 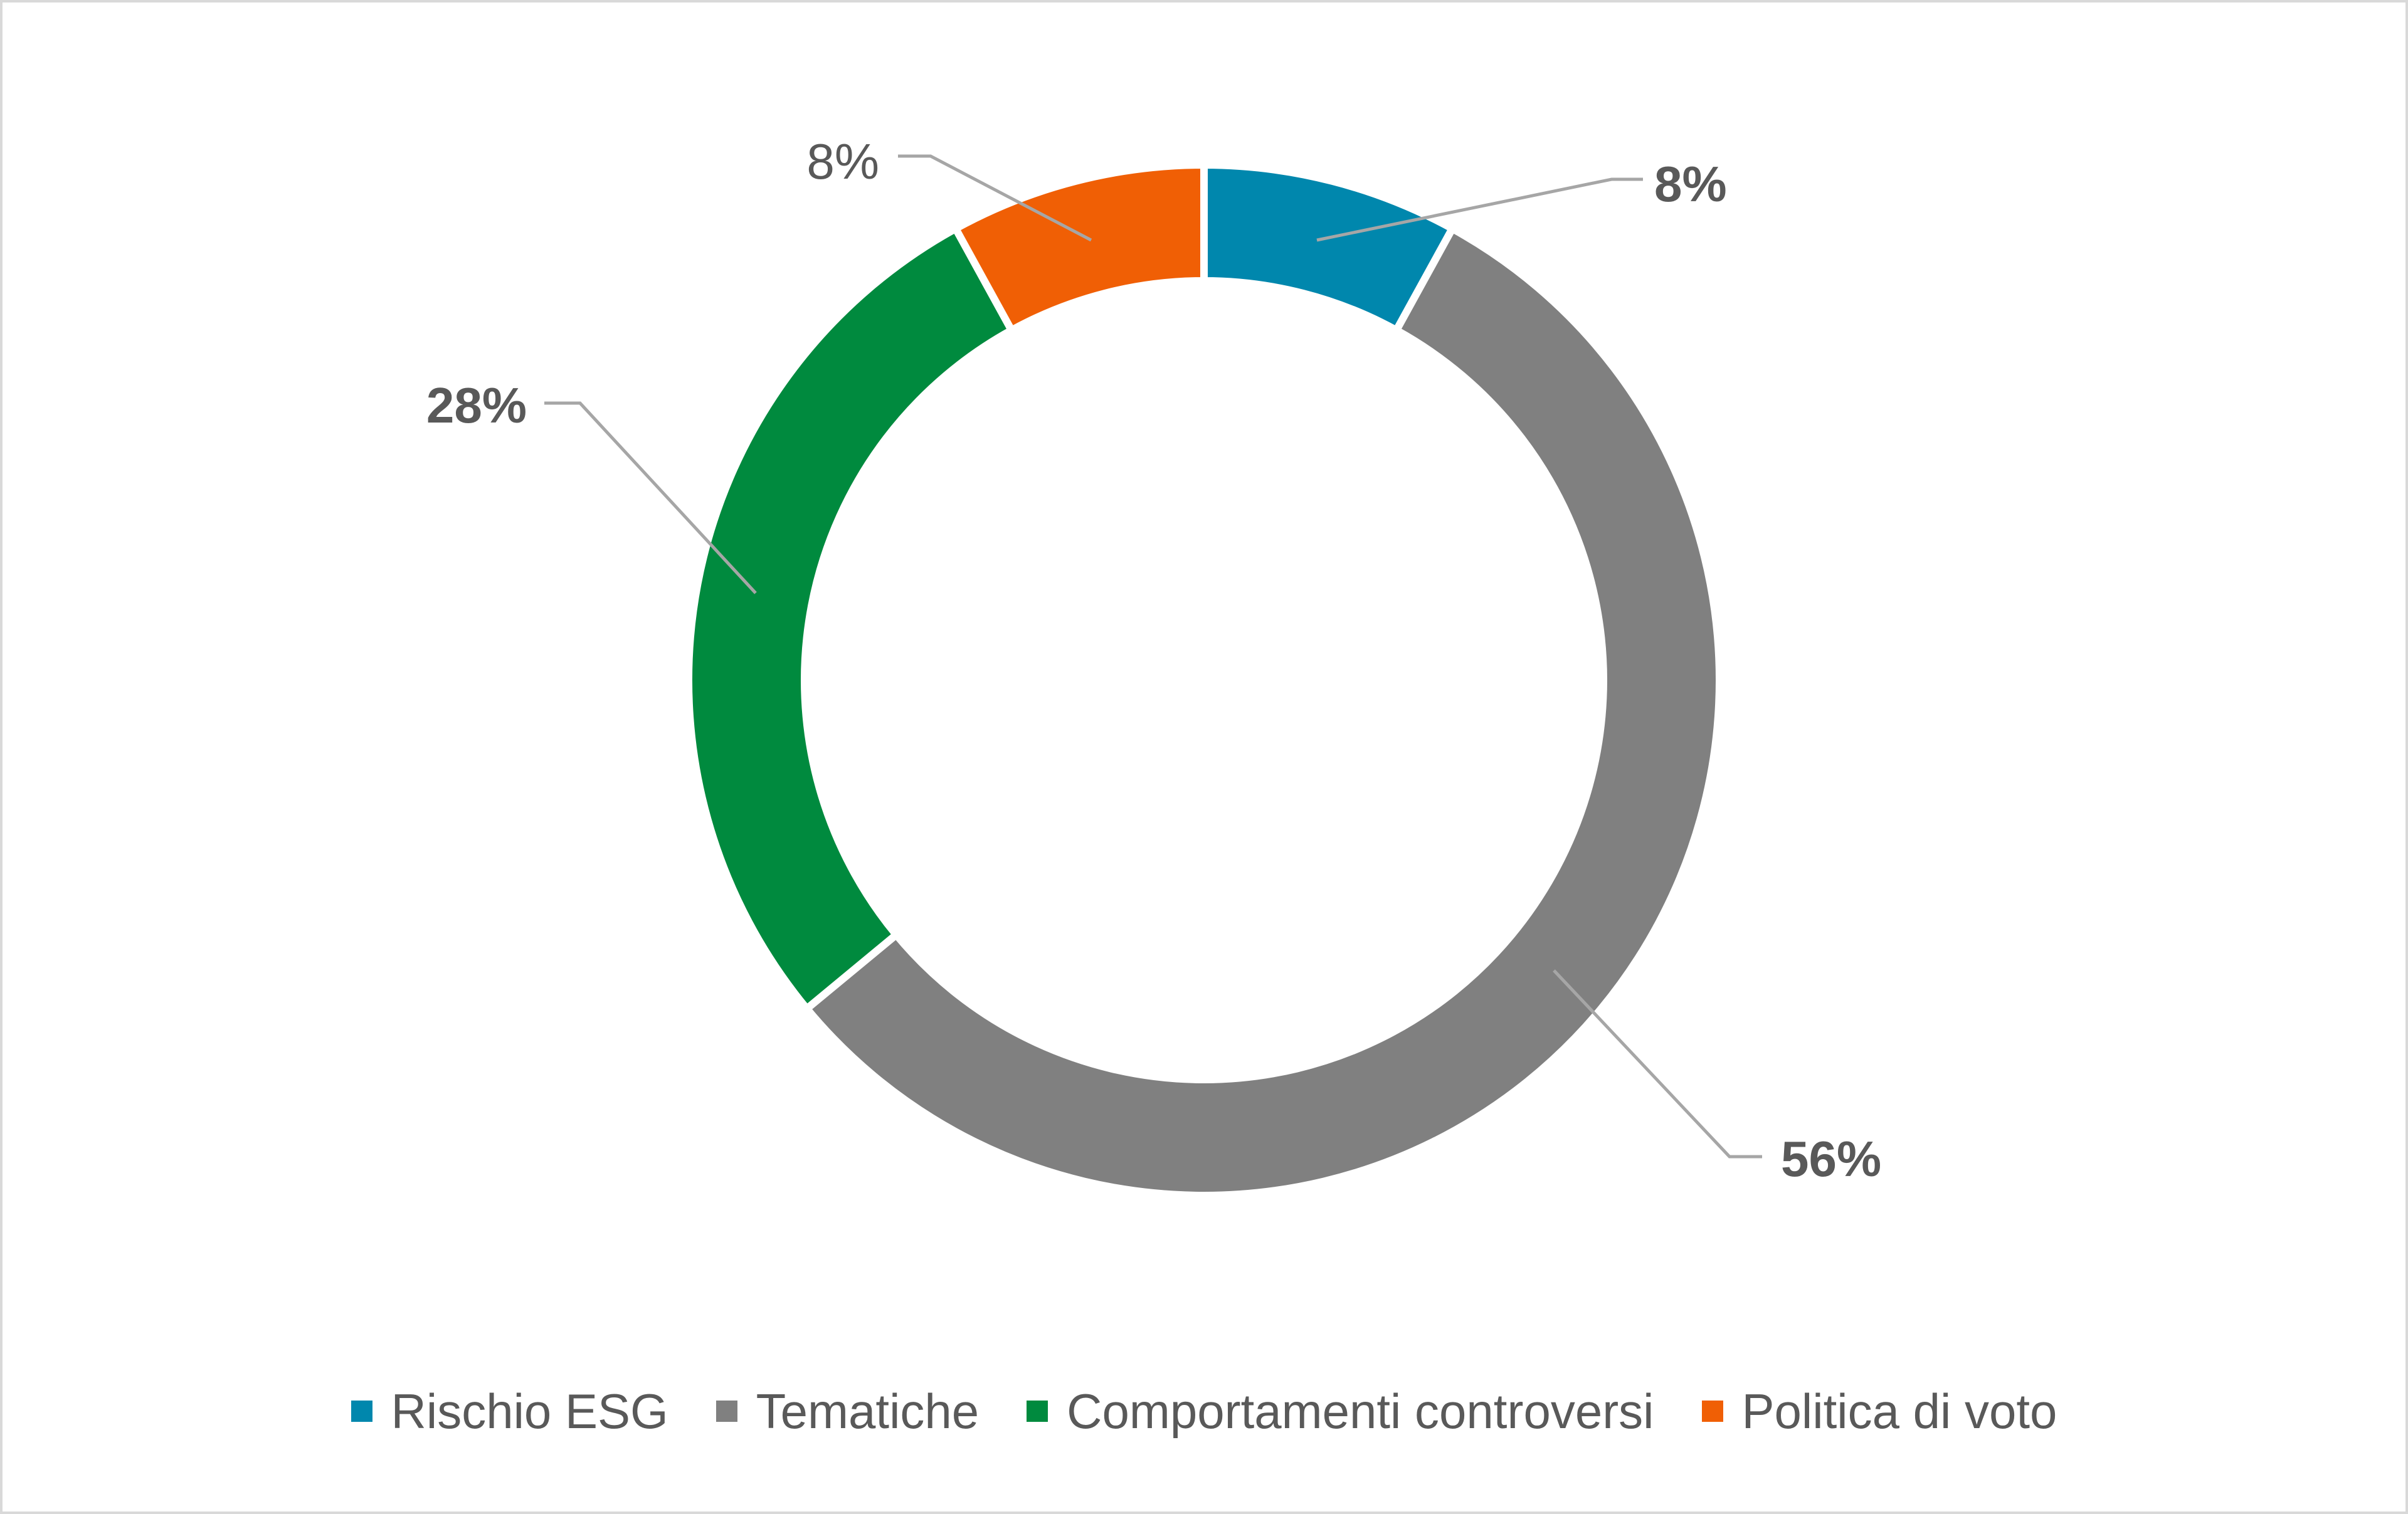 What do you see at coordinates (650, 497) in the screenshot?
I see `leader-line-comportamenti-controversi` at bounding box center [650, 497].